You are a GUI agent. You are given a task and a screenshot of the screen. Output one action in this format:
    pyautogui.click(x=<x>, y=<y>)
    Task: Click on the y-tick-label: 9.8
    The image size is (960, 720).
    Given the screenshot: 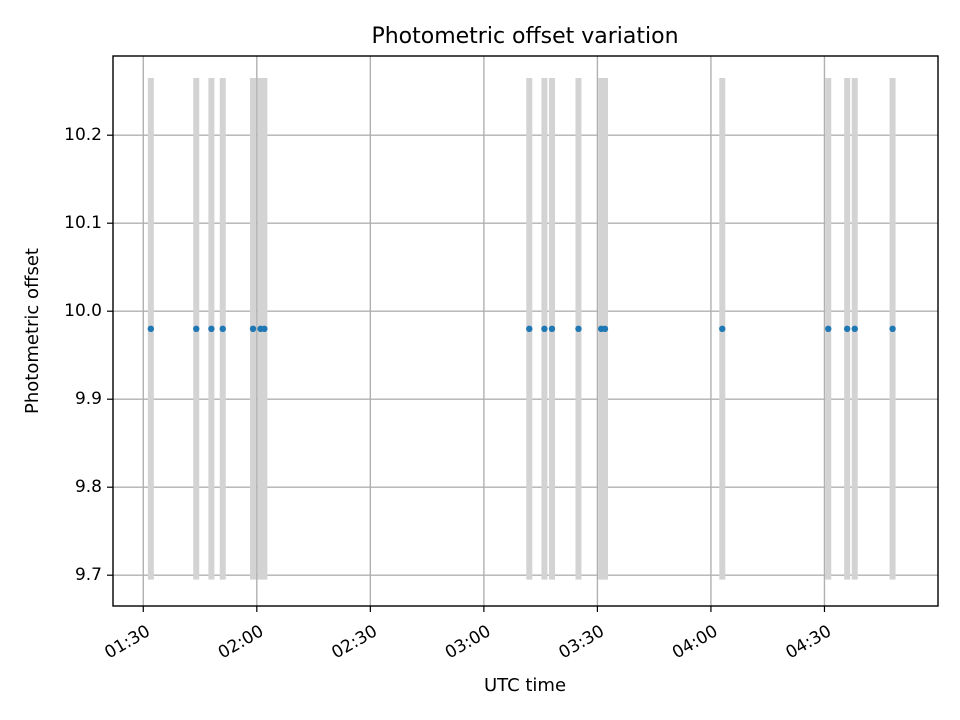 What is the action you would take?
    pyautogui.click(x=88, y=487)
    